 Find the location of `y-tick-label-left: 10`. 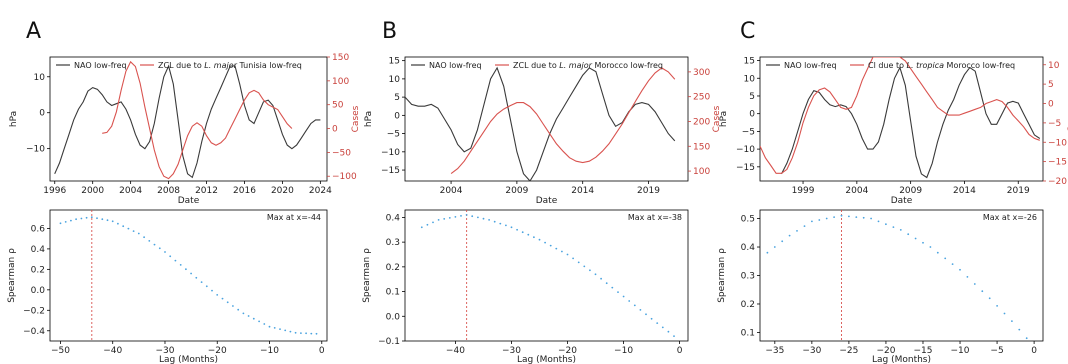

y-tick-label-left: 10 is located at coordinates (750, 79).